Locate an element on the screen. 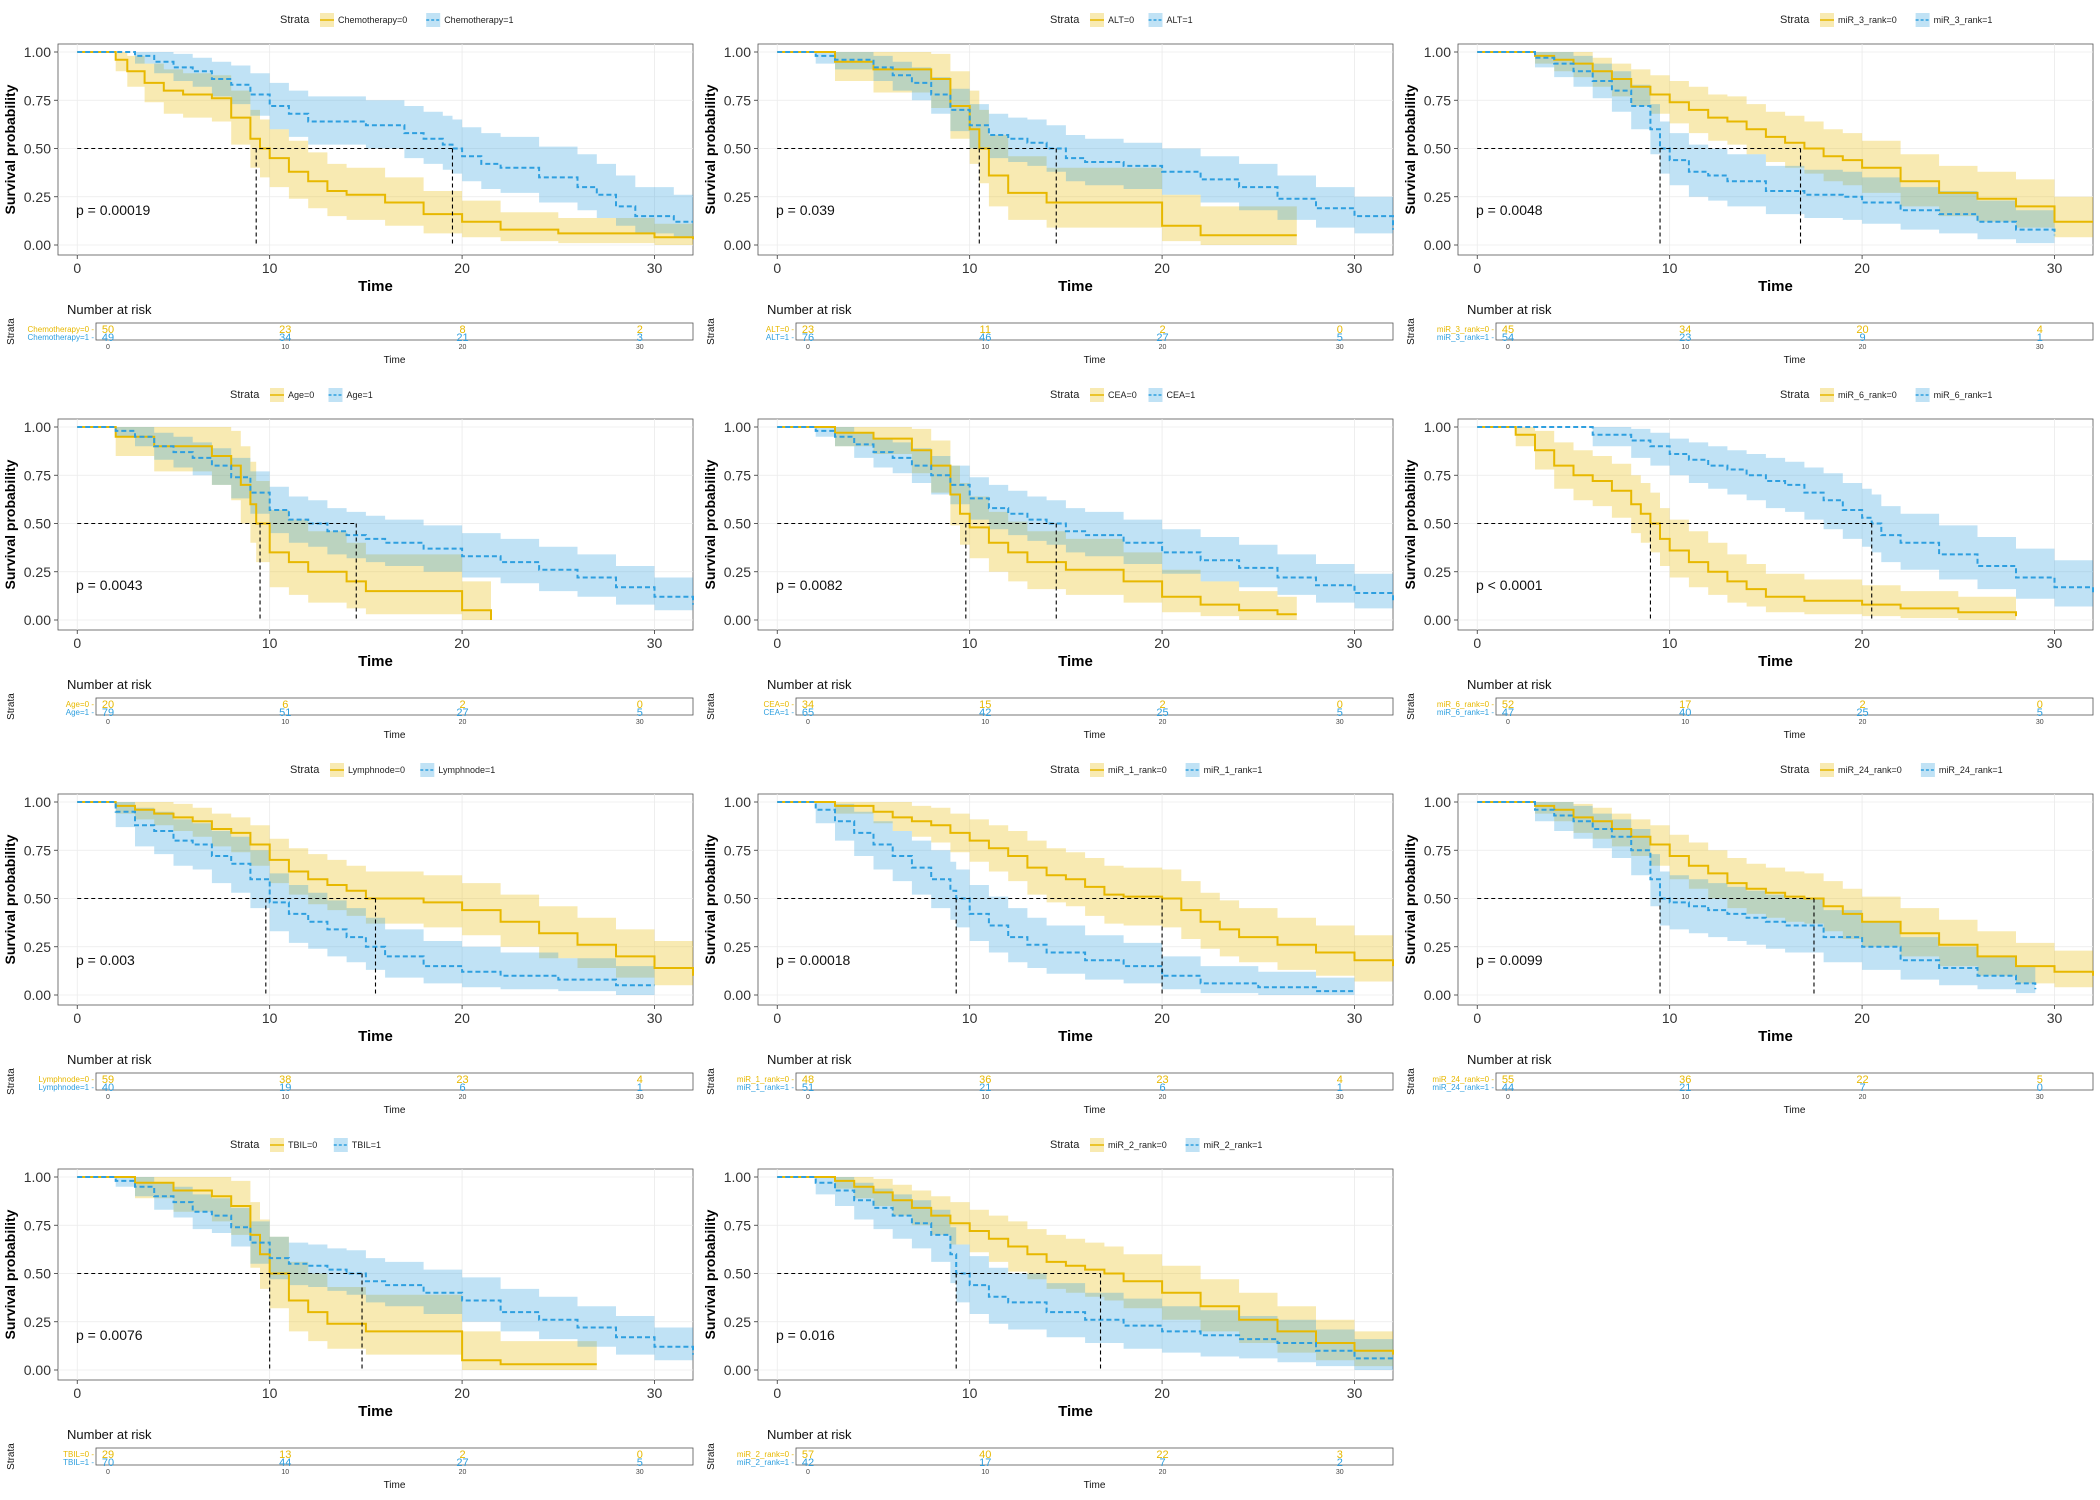  ci-band-group0 is located at coordinates (385, 897).